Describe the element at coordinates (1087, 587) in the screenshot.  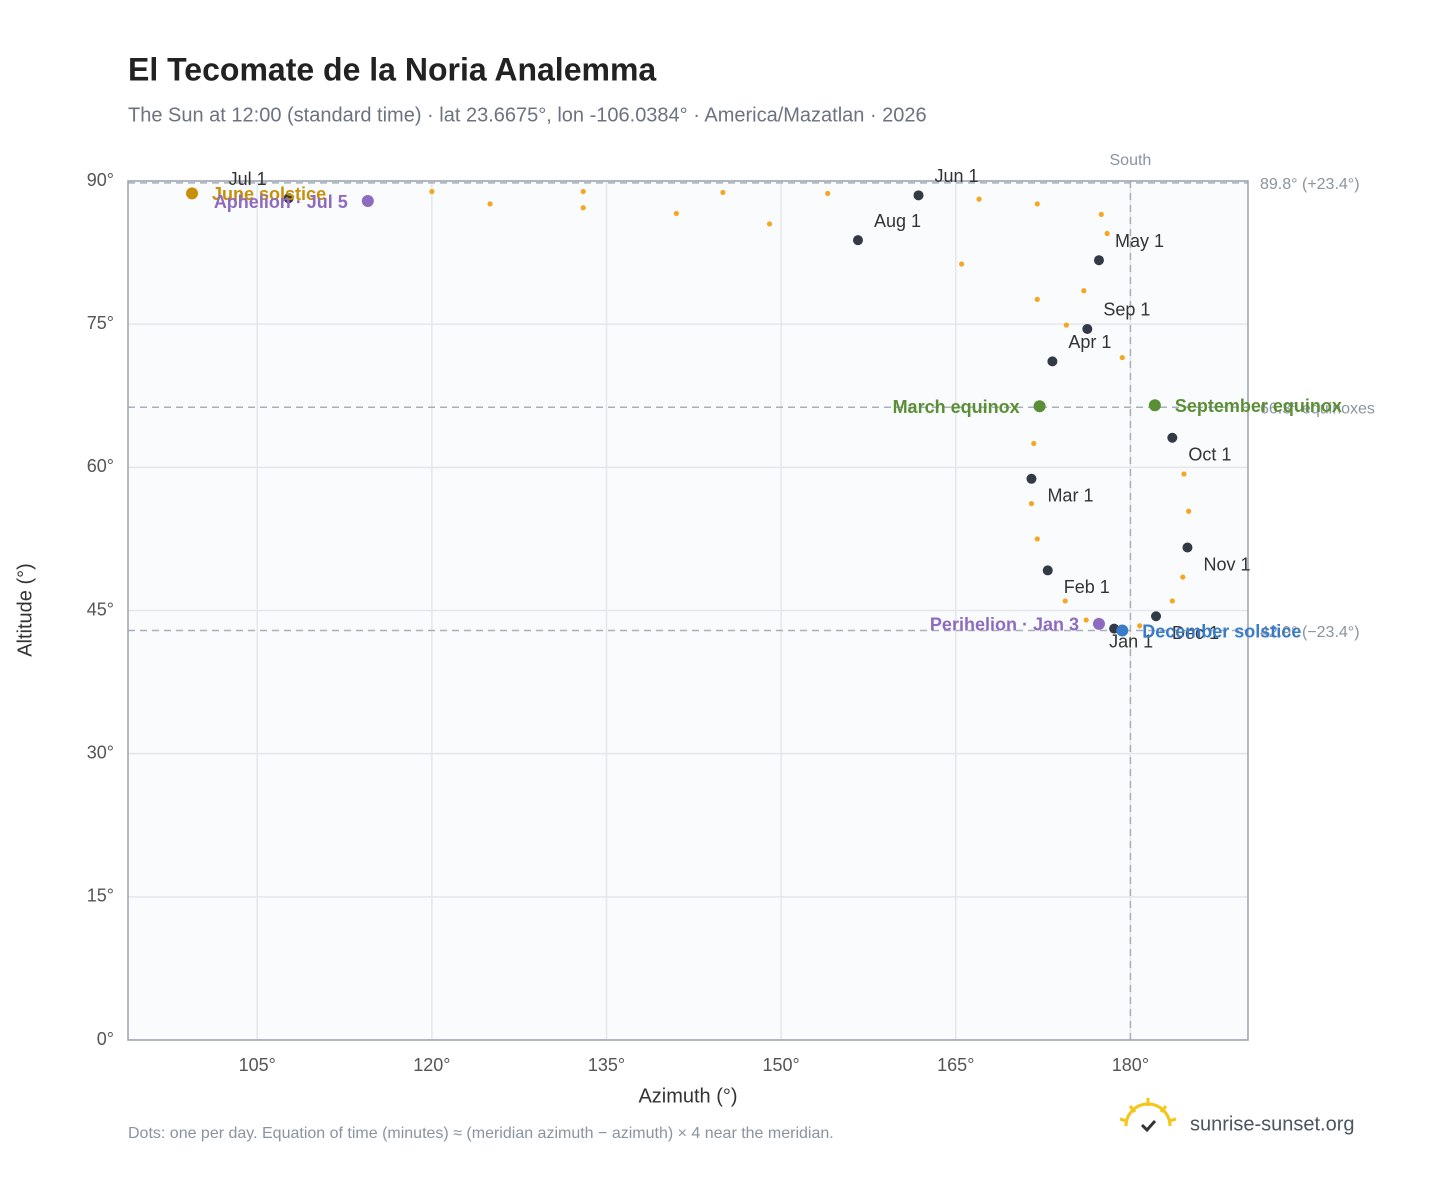
I see `month-label: Feb 1` at that location.